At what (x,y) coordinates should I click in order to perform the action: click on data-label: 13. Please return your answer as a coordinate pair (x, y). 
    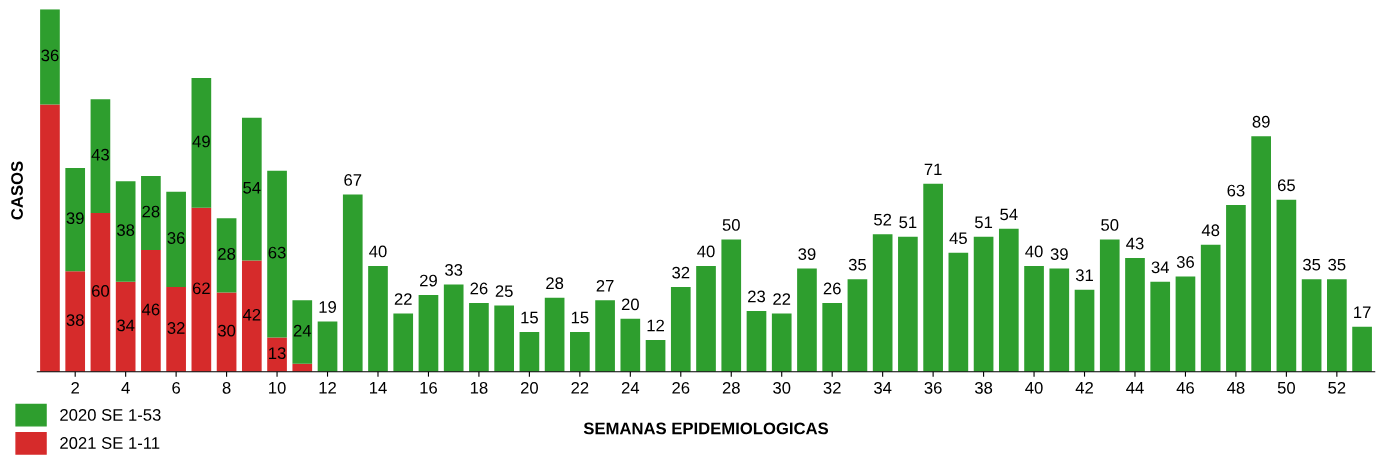
    Looking at the image, I should click on (277, 353).